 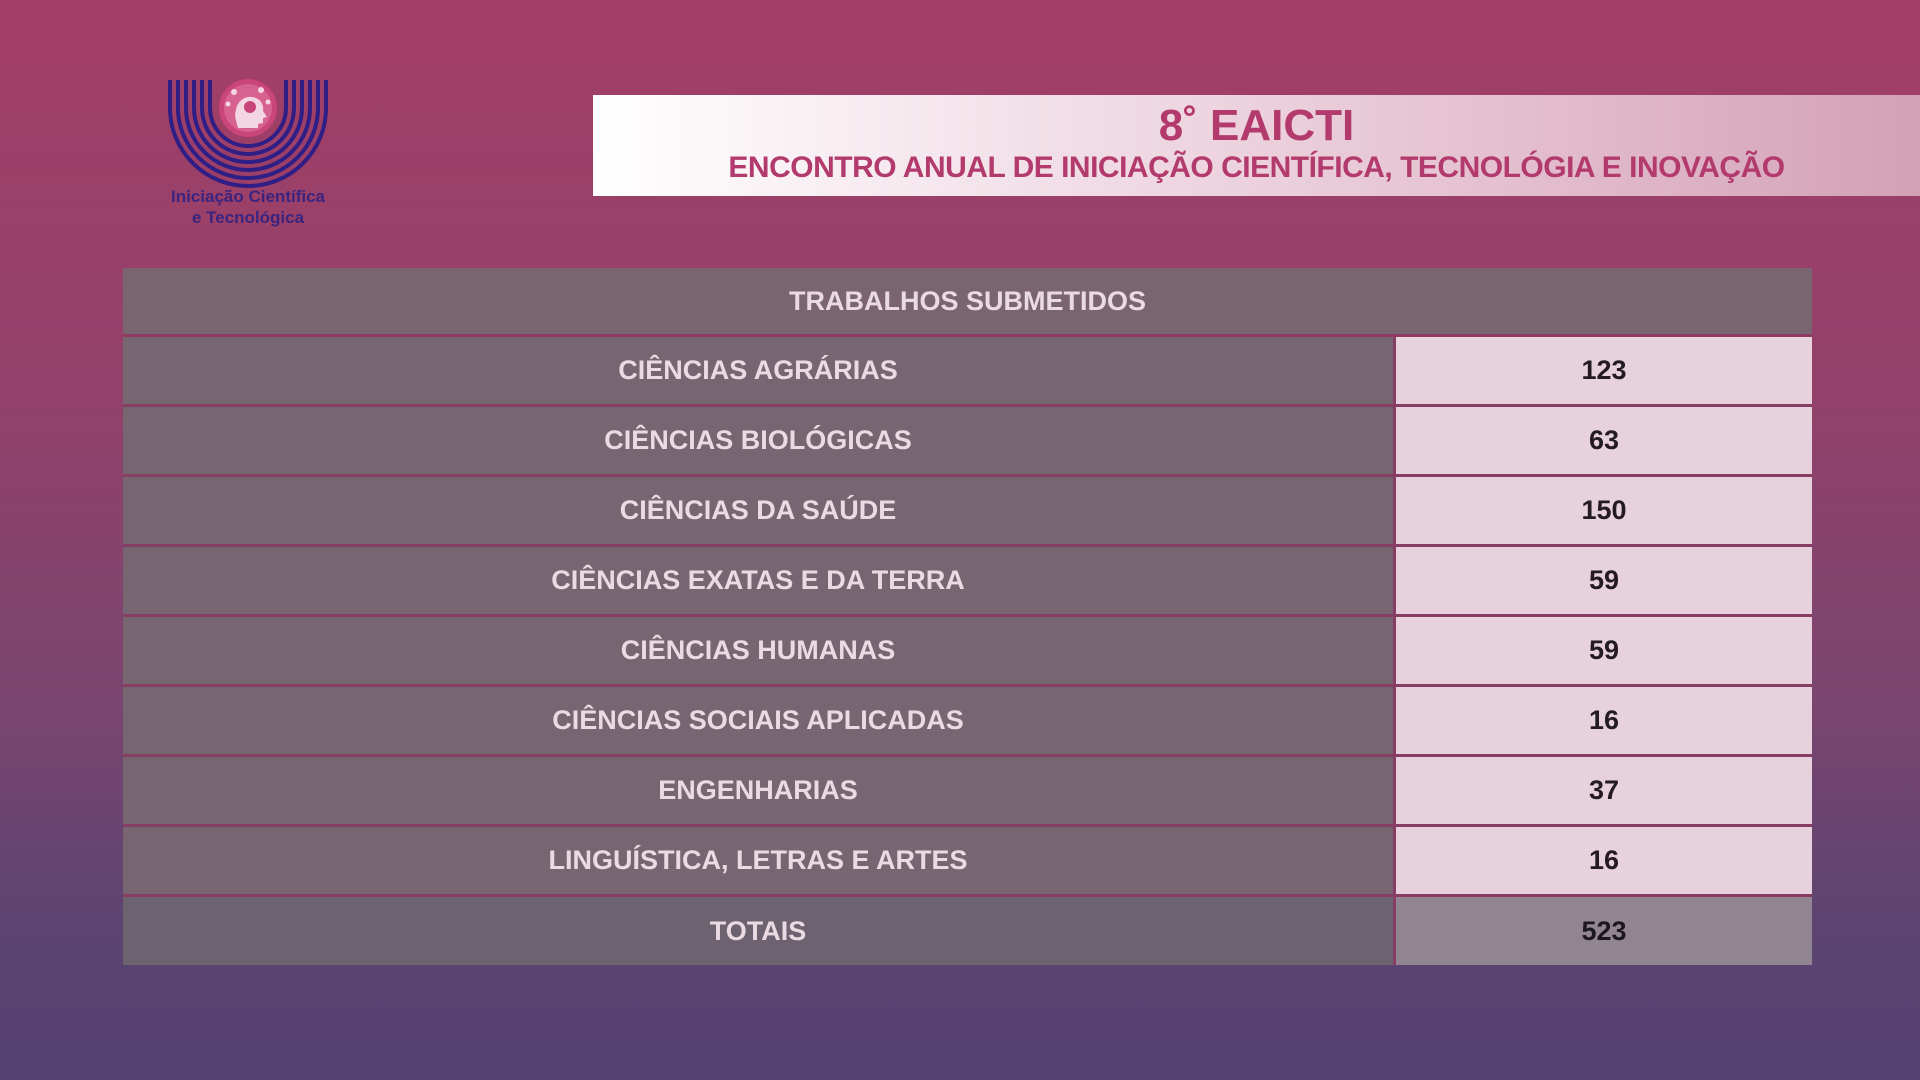 I want to click on row-label: CIÊNCIAS DA SAÚDE, so click(x=759, y=510).